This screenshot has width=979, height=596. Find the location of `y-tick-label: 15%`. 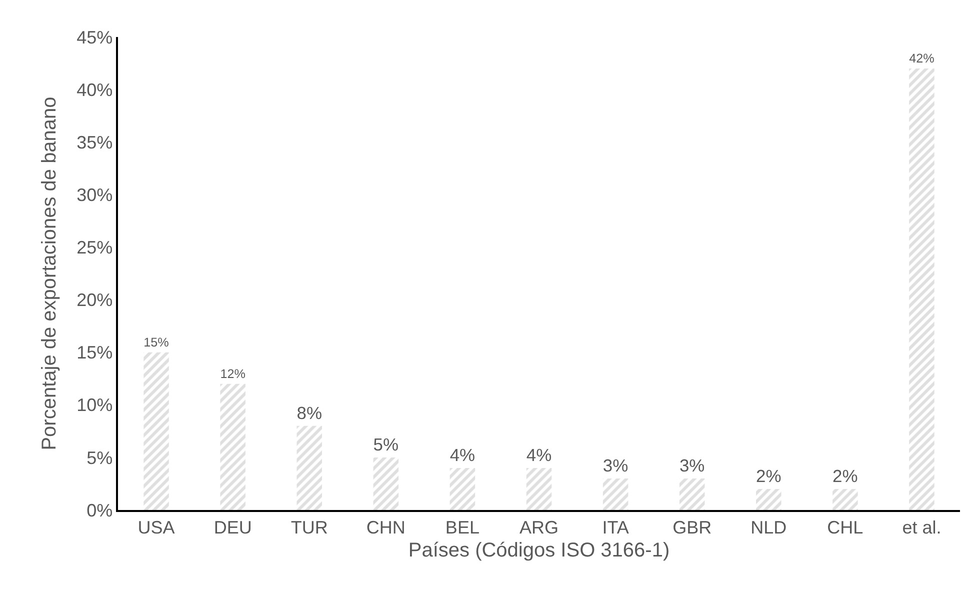

y-tick-label: 15% is located at coordinates (94, 352).